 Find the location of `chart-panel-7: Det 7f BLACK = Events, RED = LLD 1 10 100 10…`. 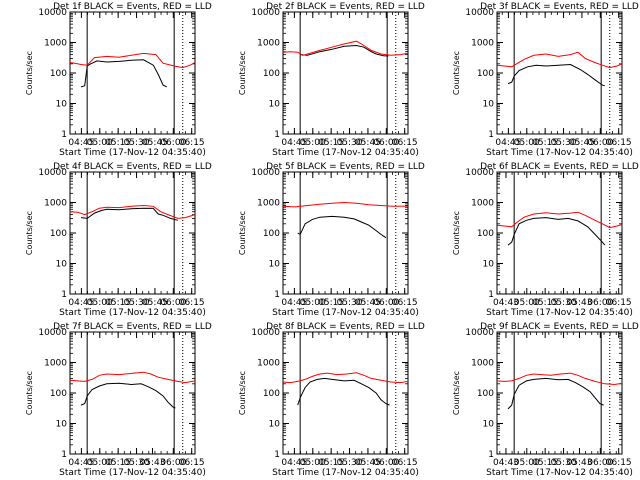

chart-panel-7: Det 7f BLACK = Events, RED = LLD 1 10 100 10… is located at coordinates (118, 400).